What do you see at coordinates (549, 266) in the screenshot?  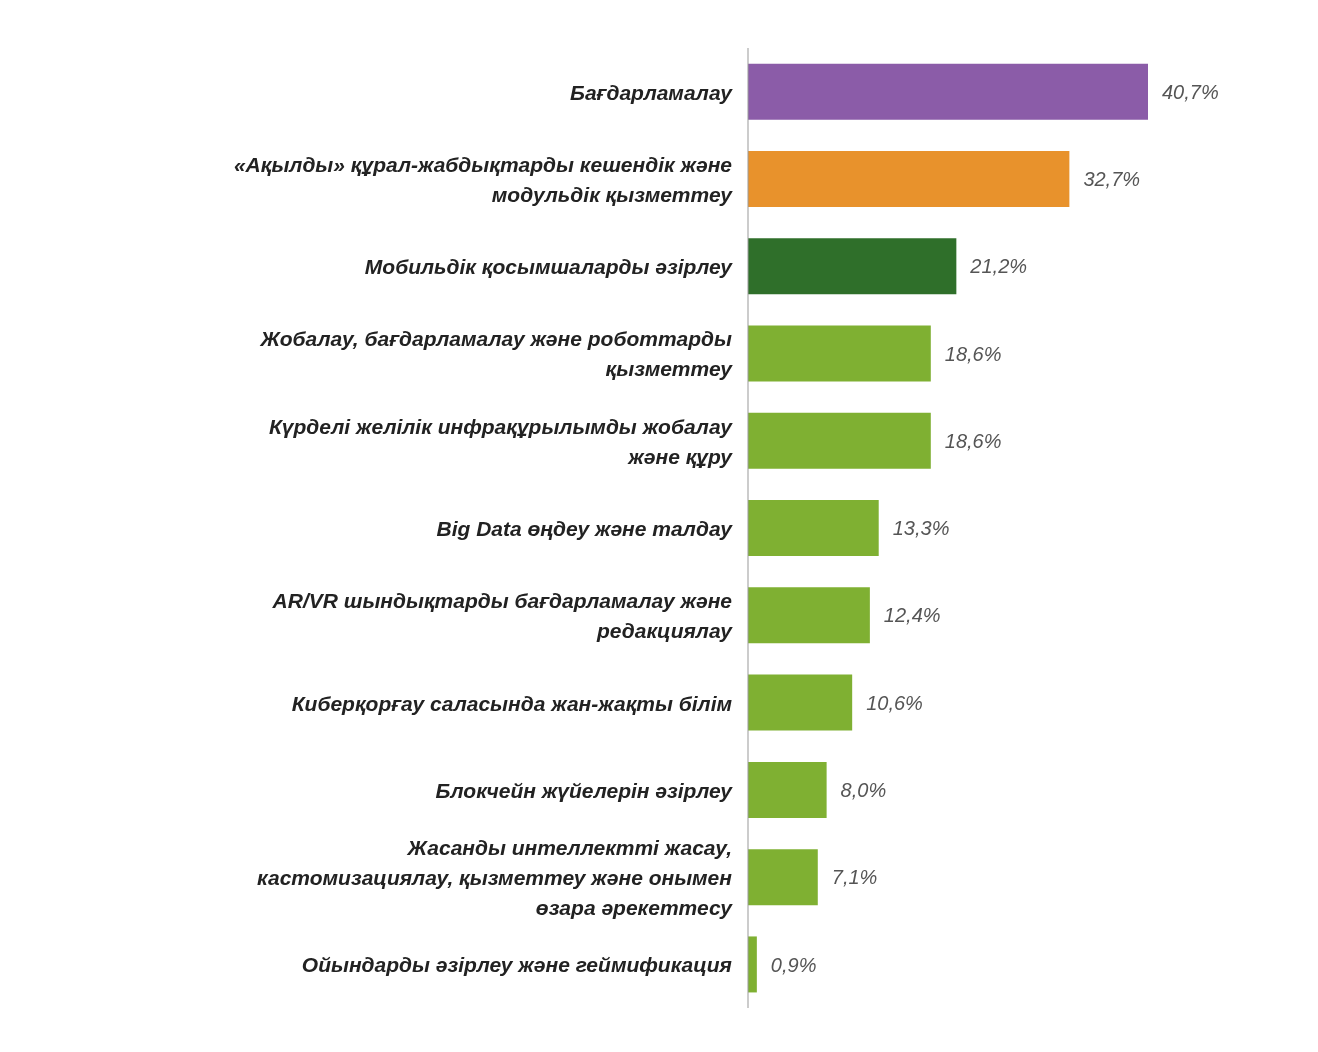 I see `y-tick-label: Мобильдік қосымшаларды әзірлеу` at bounding box center [549, 266].